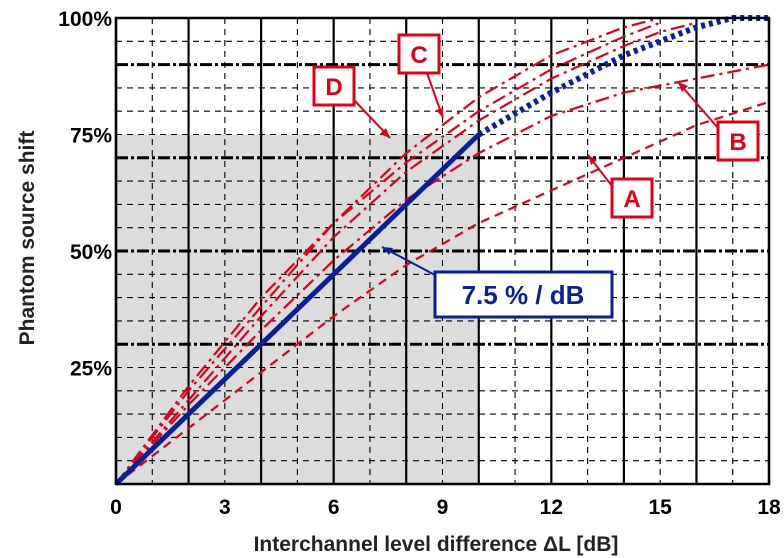  Describe the element at coordinates (91, 369) in the screenshot. I see `y-tick-label: 25%` at that location.